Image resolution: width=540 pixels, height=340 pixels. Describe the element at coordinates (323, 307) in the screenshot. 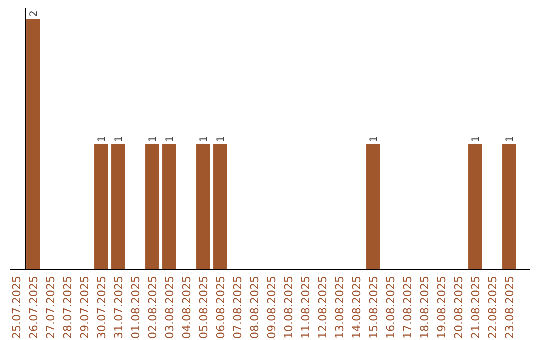

I see `x-tick-label: 12.08.2025` at that location.